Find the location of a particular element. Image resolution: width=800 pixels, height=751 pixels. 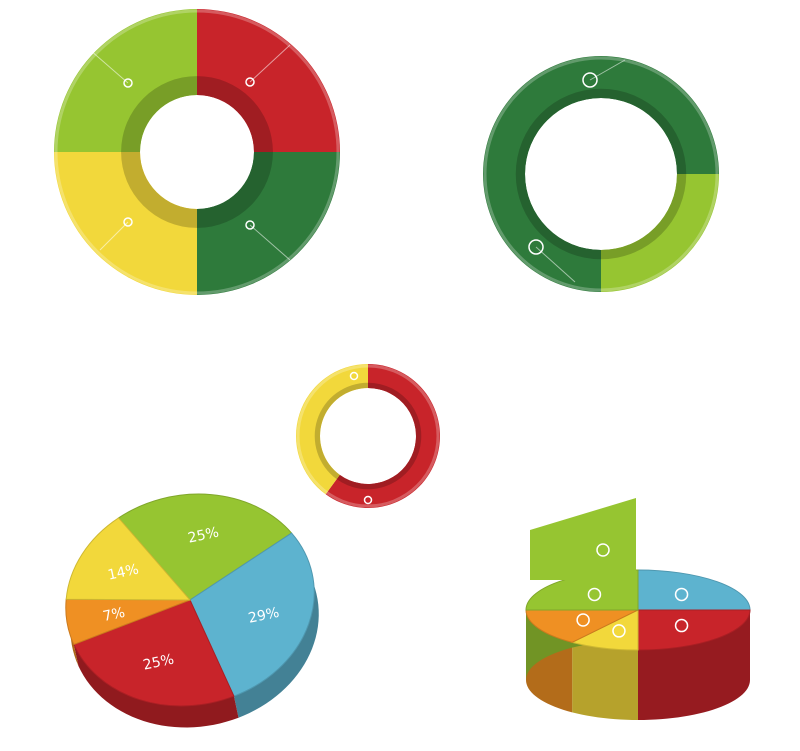

pie-chart-3d-cylinder is located at coordinates (638, 609).